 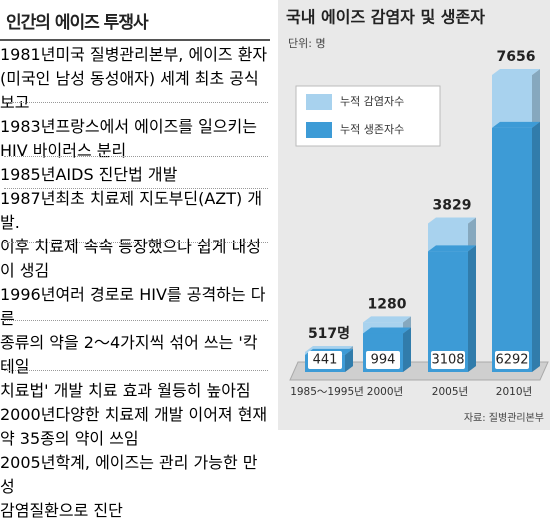 What do you see at coordinates (385, 392) in the screenshot?
I see `x-tick-label: 2000년` at bounding box center [385, 392].